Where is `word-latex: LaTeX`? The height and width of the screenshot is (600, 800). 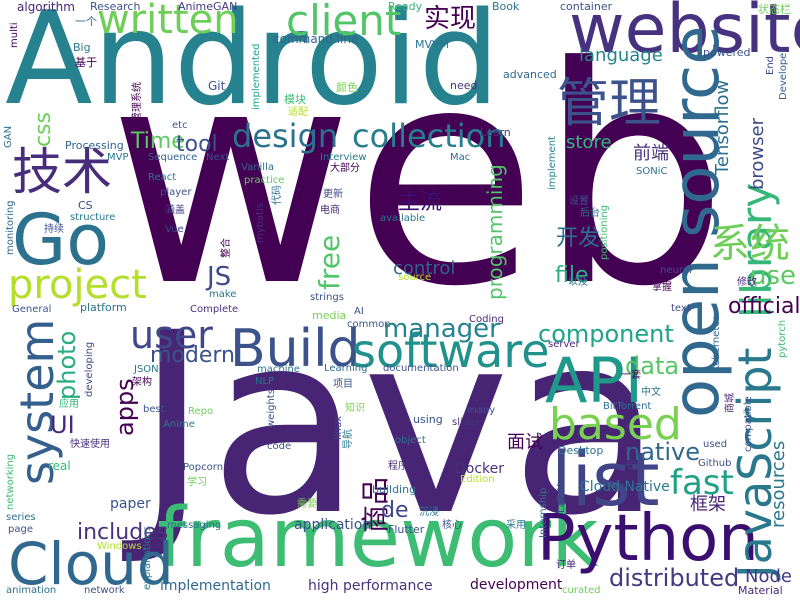
word-latex: LaTeX is located at coordinates (561, 498).